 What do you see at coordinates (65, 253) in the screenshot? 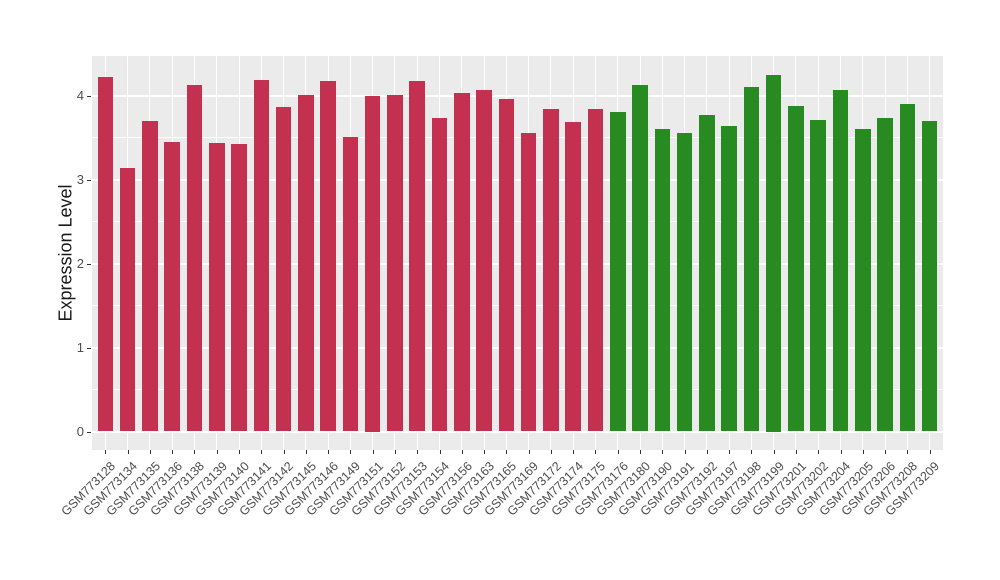
I see `y-axis-title: Expression Level` at bounding box center [65, 253].